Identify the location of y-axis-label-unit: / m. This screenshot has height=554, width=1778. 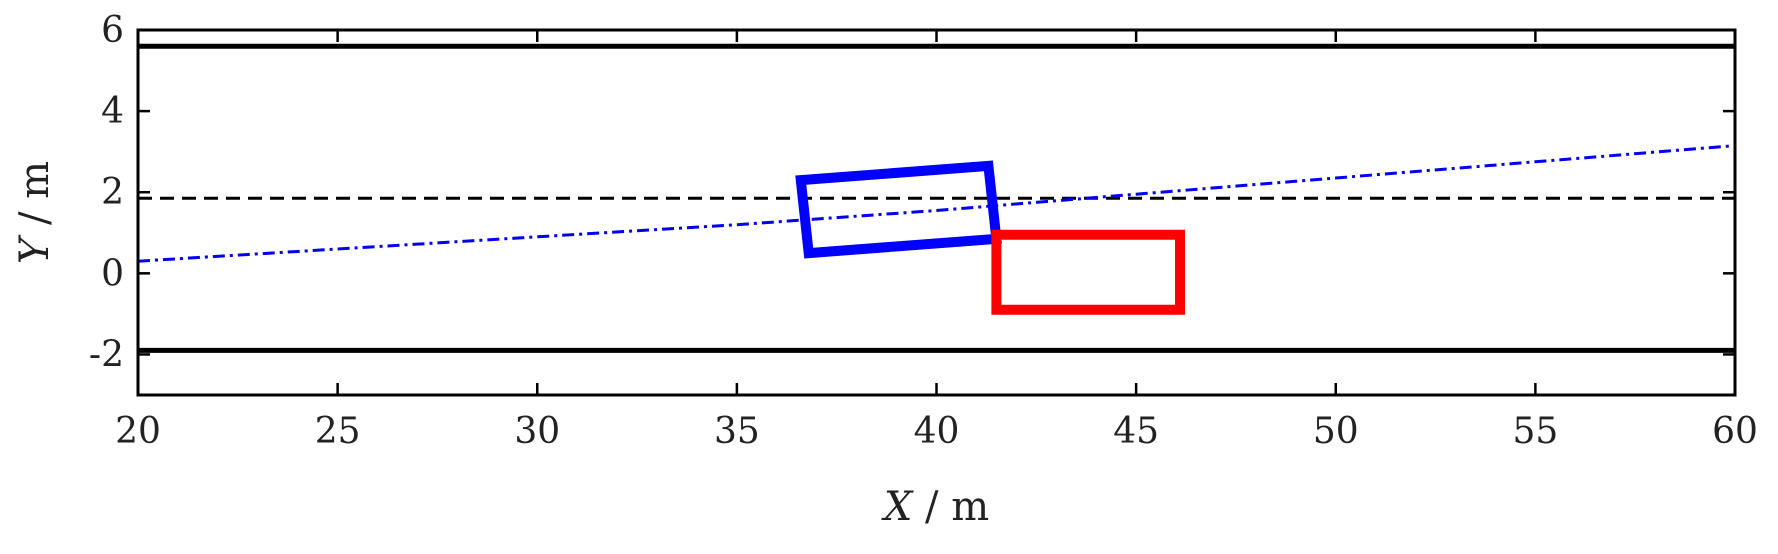
(35, 199).